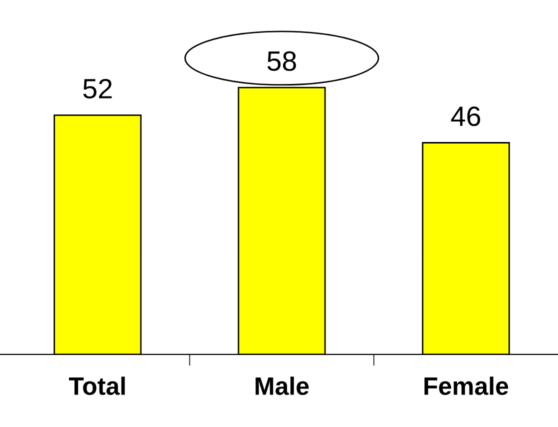 This screenshot has width=558, height=427. What do you see at coordinates (282, 385) in the screenshot?
I see `x-tick-label: Male` at bounding box center [282, 385].